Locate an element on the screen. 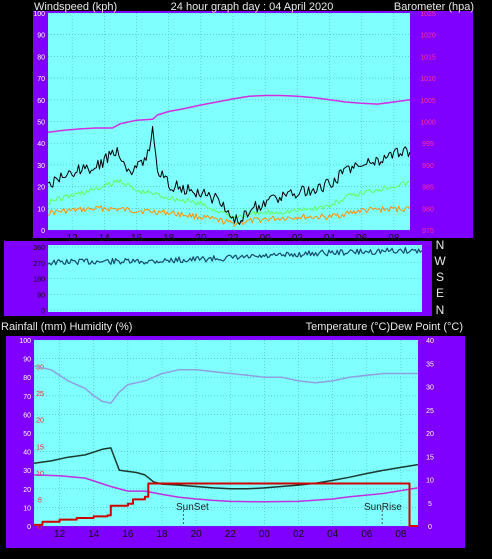 The height and width of the screenshot is (559, 492). direction-tick-label: 0 is located at coordinates (43, 311).